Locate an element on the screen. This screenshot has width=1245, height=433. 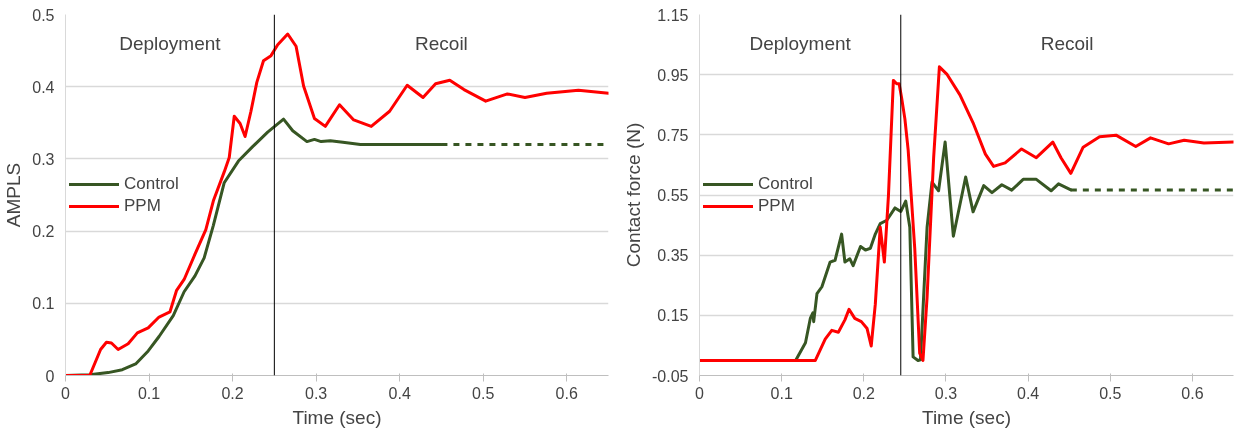
y-tick-label: 0.1 is located at coordinates (43, 304).